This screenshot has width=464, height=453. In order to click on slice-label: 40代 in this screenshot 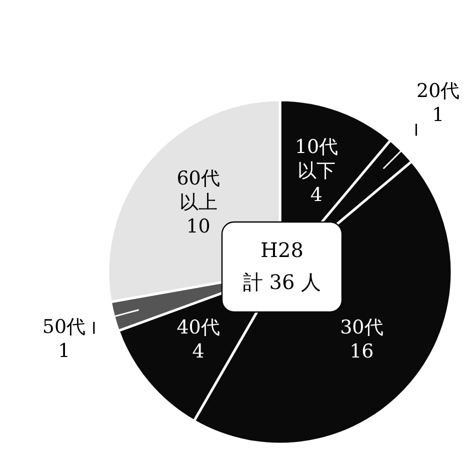, I will do `click(198, 327)`.